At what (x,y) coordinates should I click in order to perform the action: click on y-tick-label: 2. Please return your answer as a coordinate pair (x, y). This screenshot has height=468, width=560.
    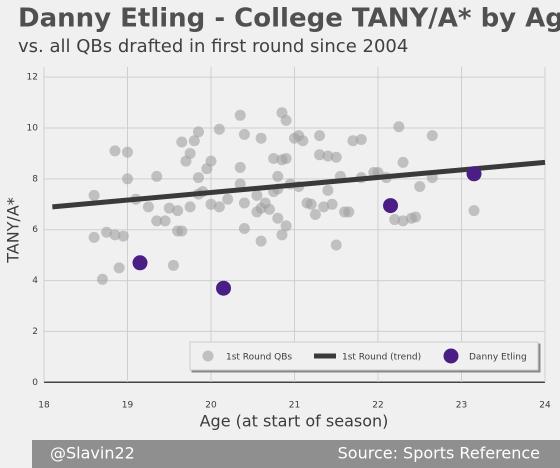
    Looking at the image, I should click on (35, 332).